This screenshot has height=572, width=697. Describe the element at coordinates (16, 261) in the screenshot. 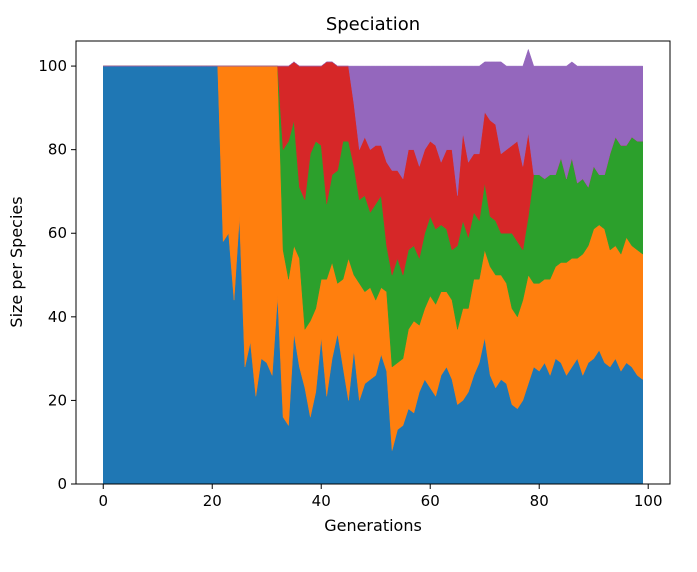

I see `y-axis-label: Size per Species` at that location.